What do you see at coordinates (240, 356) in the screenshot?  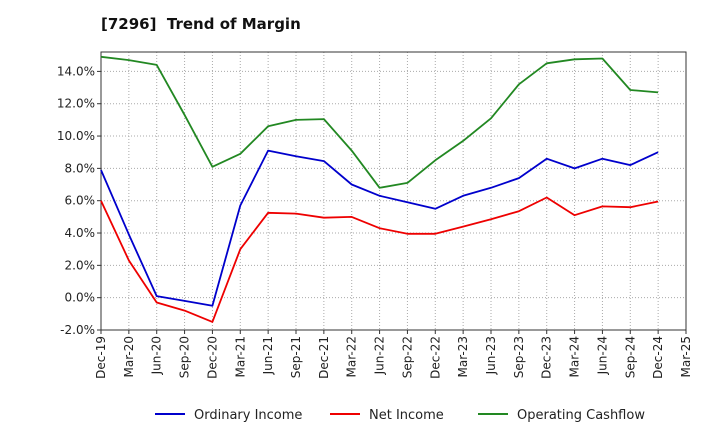 I see `x-tick-label: Mar-21` at bounding box center [240, 356].